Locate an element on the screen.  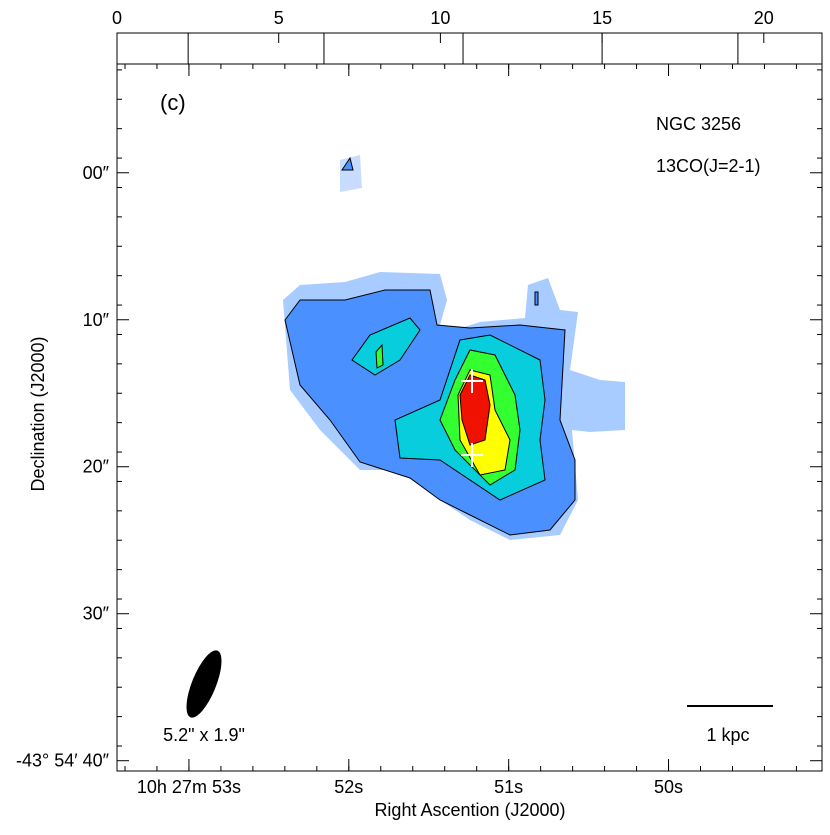
x-tick-label: 52s is located at coordinates (348, 787).